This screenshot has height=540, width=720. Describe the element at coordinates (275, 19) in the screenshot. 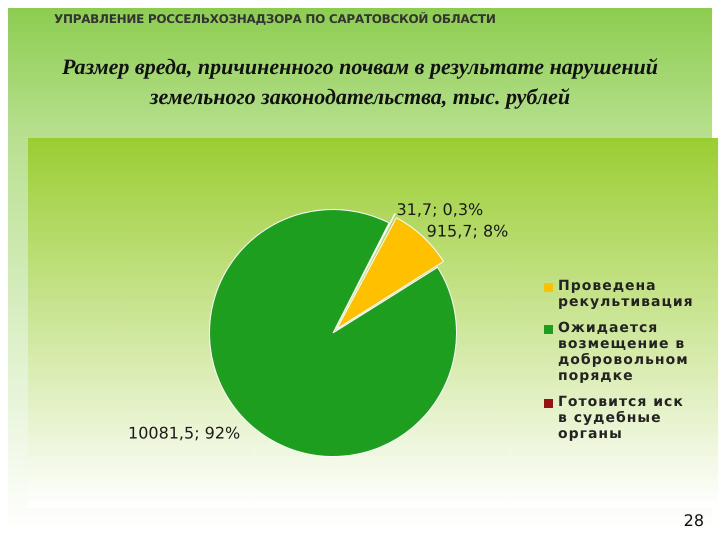

I see `text: УПРАВЛЕНИЕ РОССЕЛЬХОЗНАДЗОРА ПО САРАТОВСКОЙ ОБЛАСТИ` at that location.